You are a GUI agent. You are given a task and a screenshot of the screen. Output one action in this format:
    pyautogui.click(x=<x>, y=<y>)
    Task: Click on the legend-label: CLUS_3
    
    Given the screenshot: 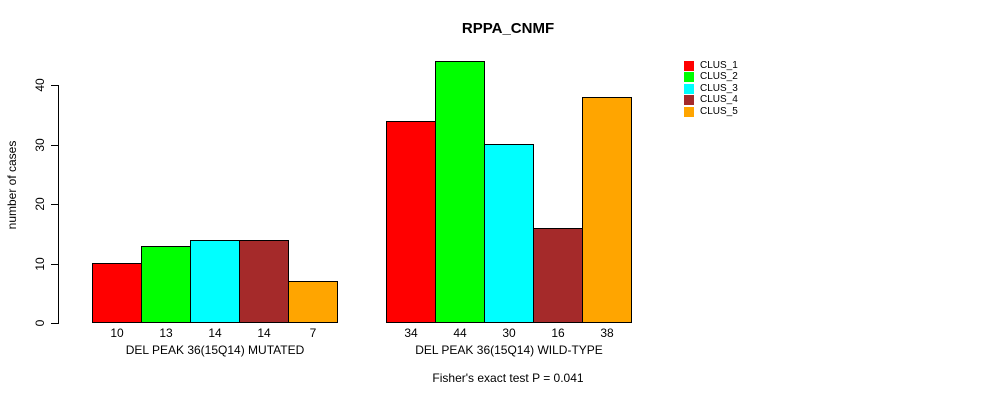 What is the action you would take?
    pyautogui.click(x=719, y=88)
    